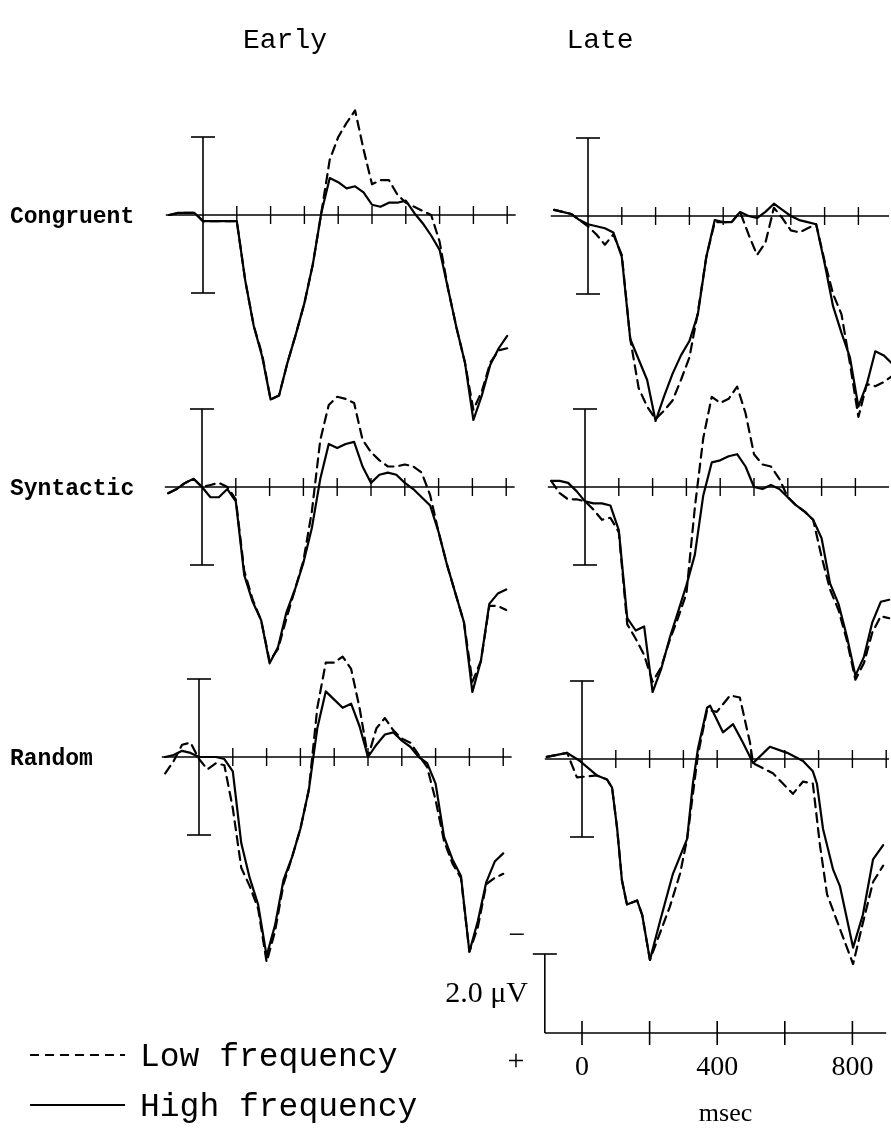 The height and width of the screenshot is (1131, 891). Describe the element at coordinates (279, 1107) in the screenshot. I see `legend-label: High frequency` at that location.